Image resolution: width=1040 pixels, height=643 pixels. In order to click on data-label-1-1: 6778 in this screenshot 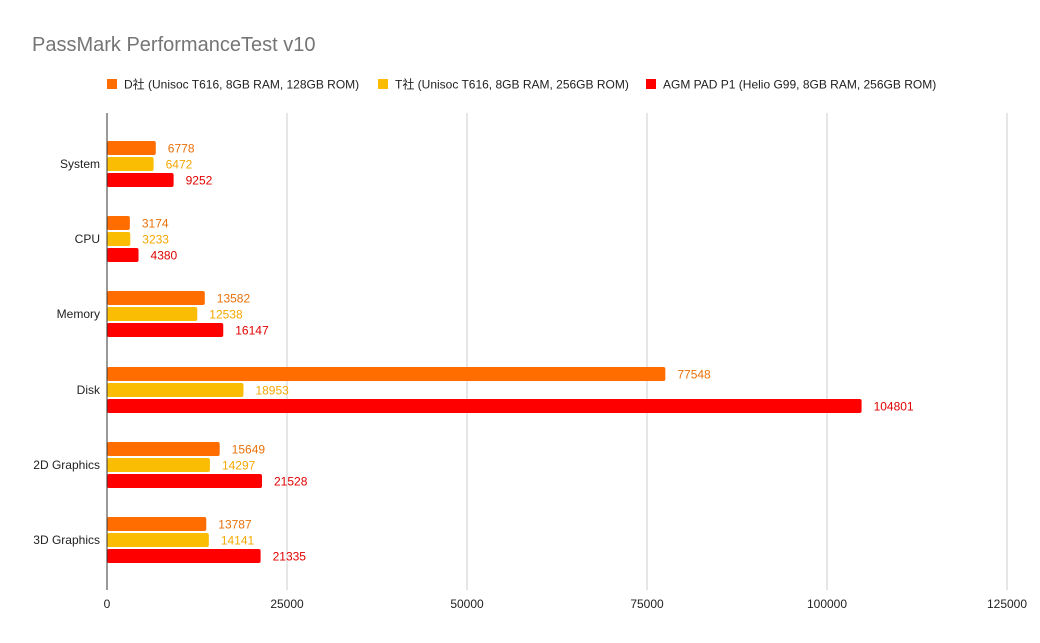, I will do `click(181, 149)`.